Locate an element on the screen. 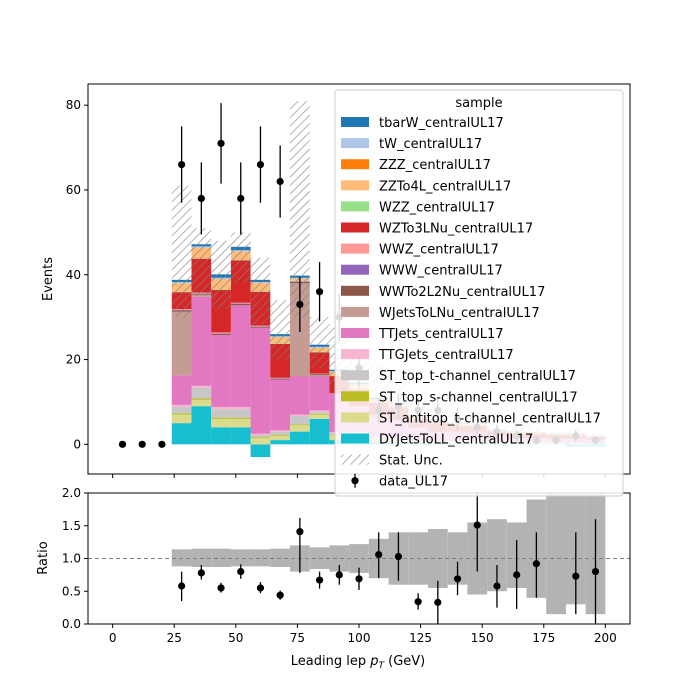  x-tick-label-5: 125 is located at coordinates (420, 638).